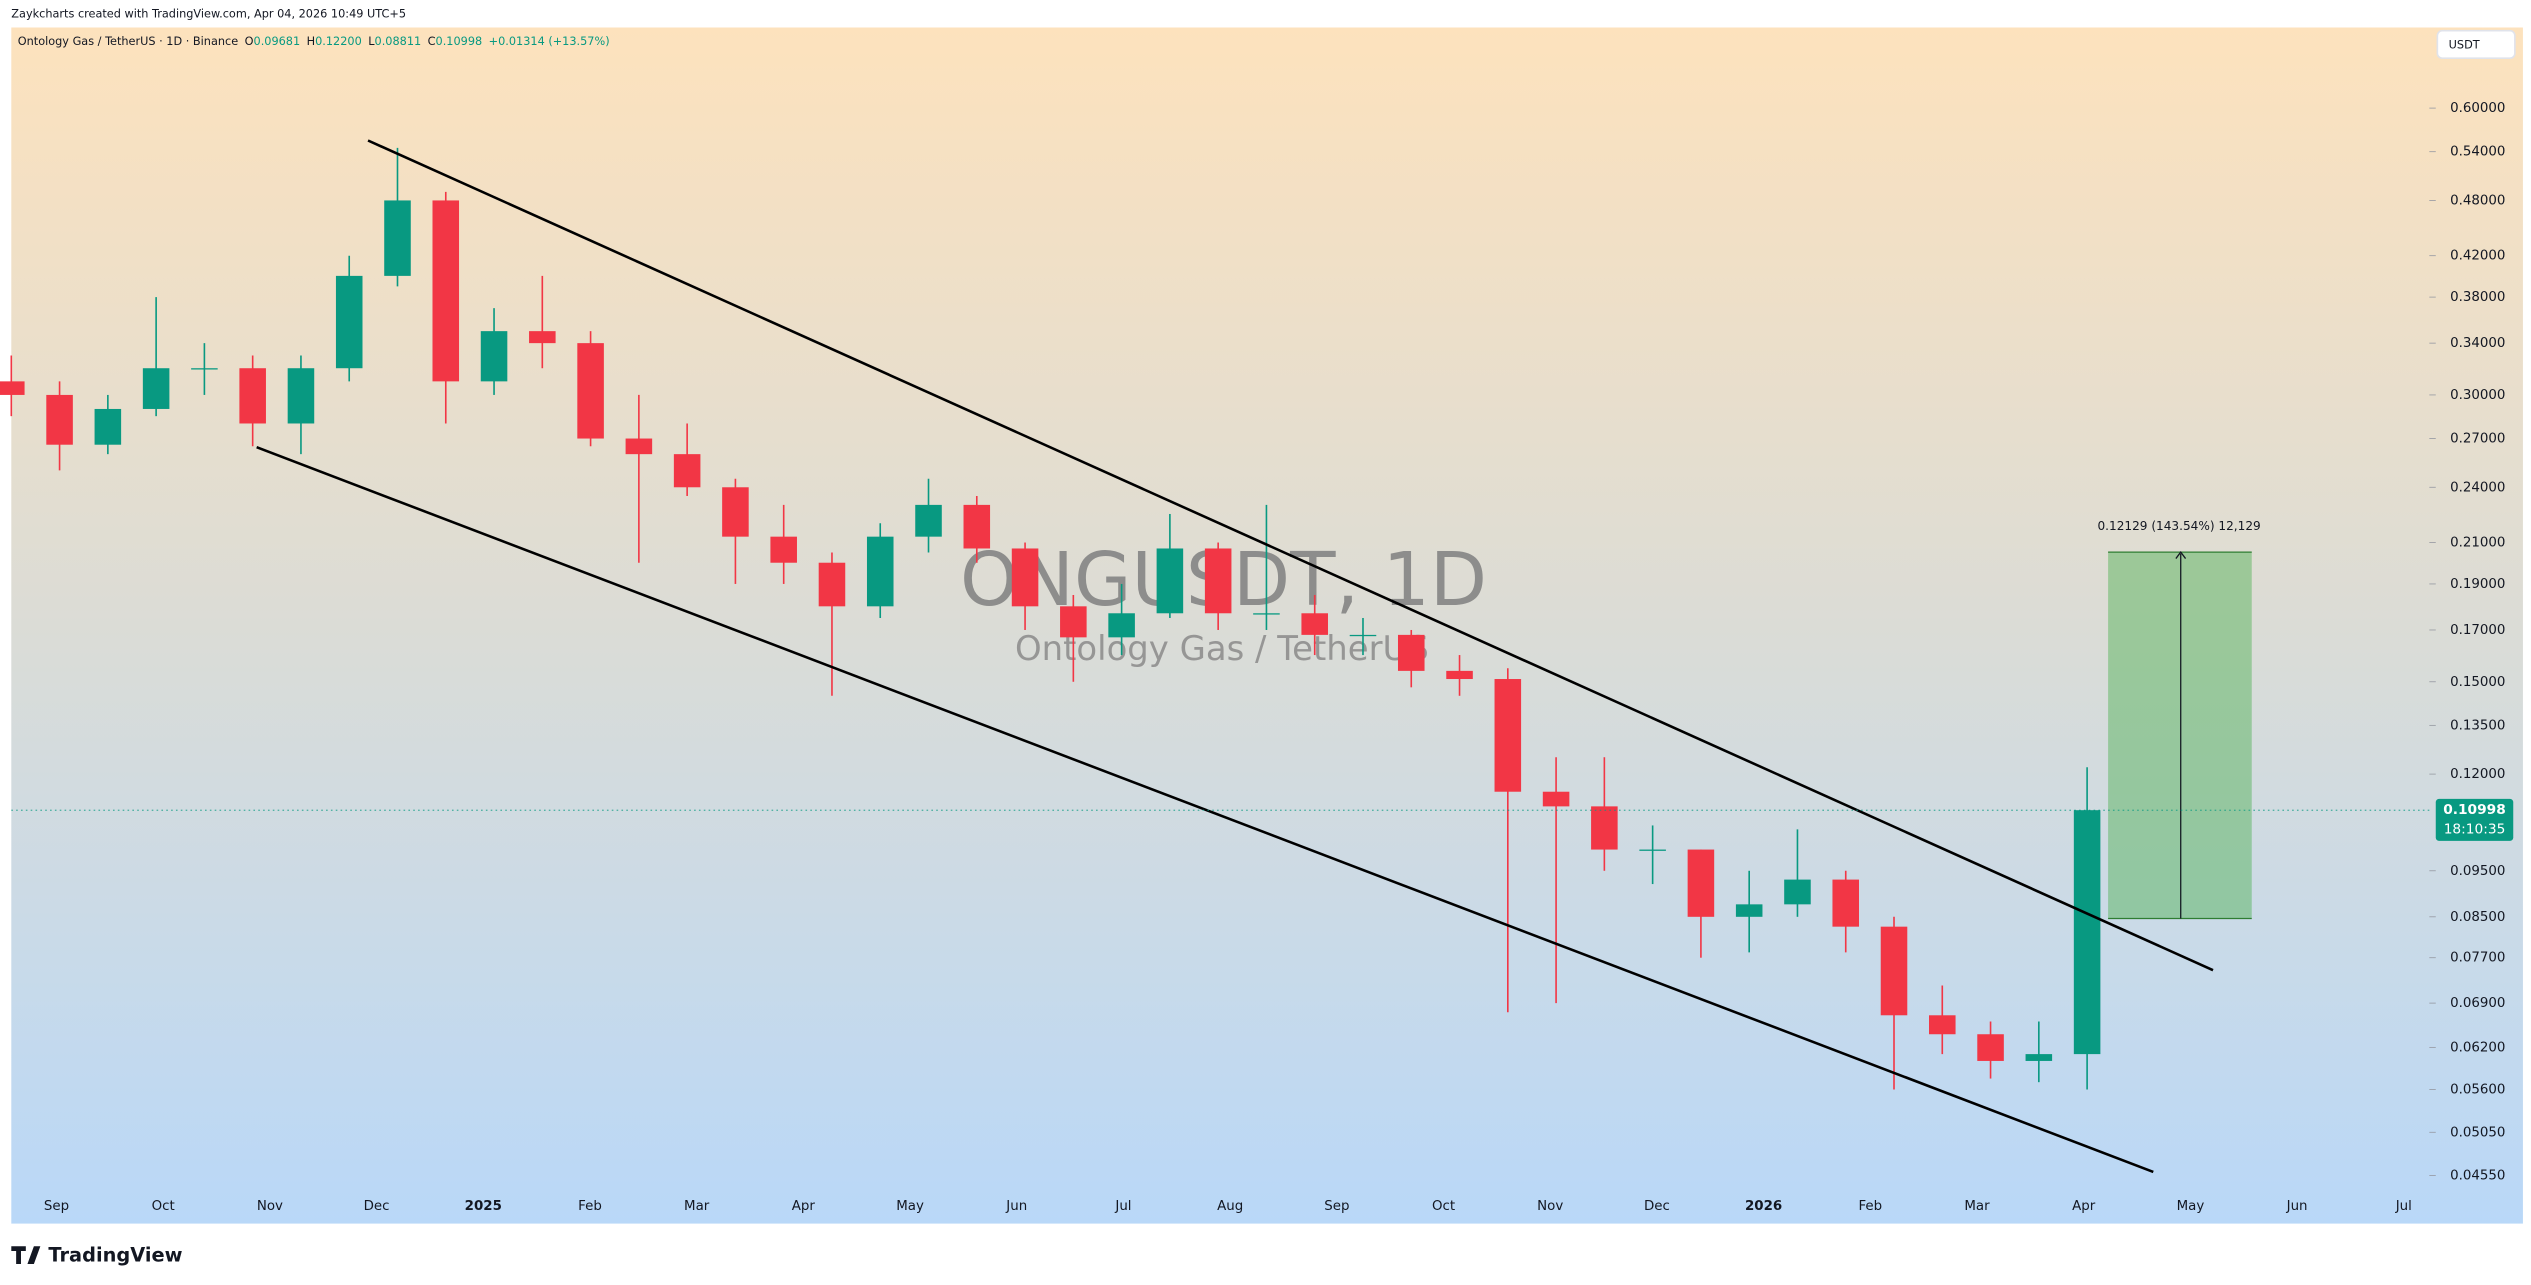 This screenshot has height=1285, width=2531. What do you see at coordinates (2477, 725) in the screenshot?
I see `y-tick-label: 0.13500` at bounding box center [2477, 725].